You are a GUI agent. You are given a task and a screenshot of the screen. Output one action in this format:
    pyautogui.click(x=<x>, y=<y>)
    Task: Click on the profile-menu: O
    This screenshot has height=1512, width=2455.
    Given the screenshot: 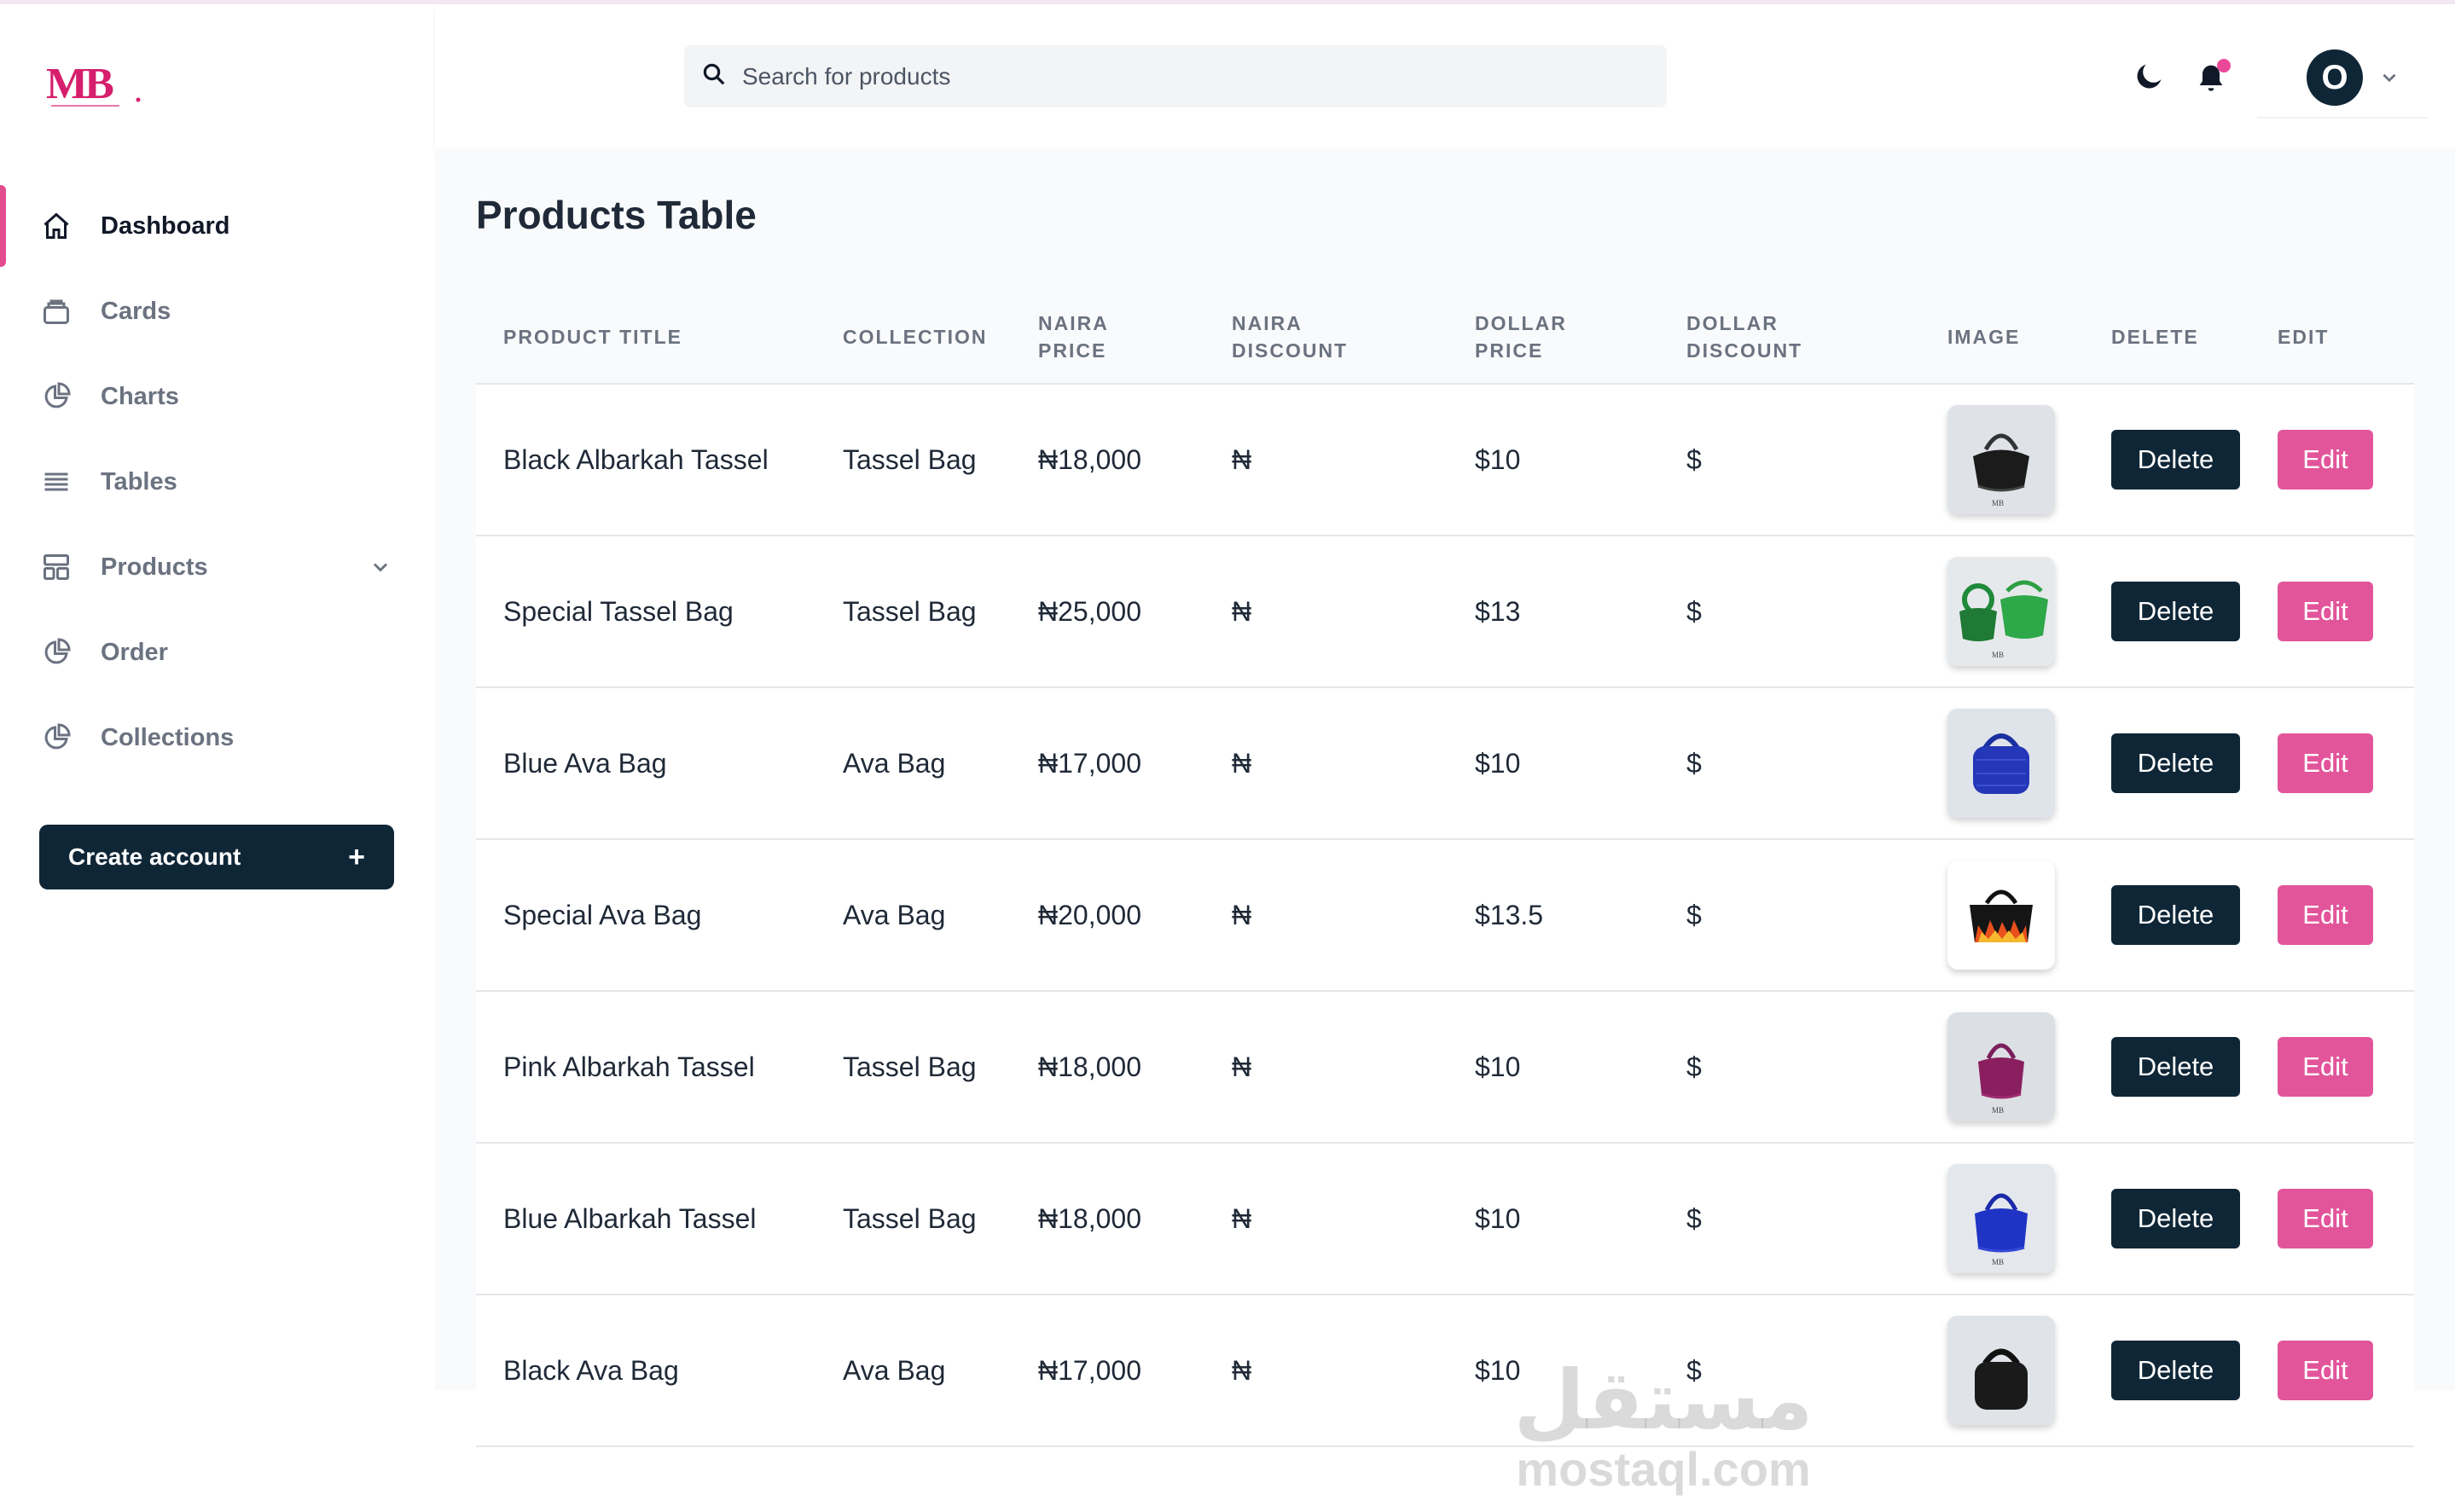 What is the action you would take?
    pyautogui.click(x=2342, y=78)
    